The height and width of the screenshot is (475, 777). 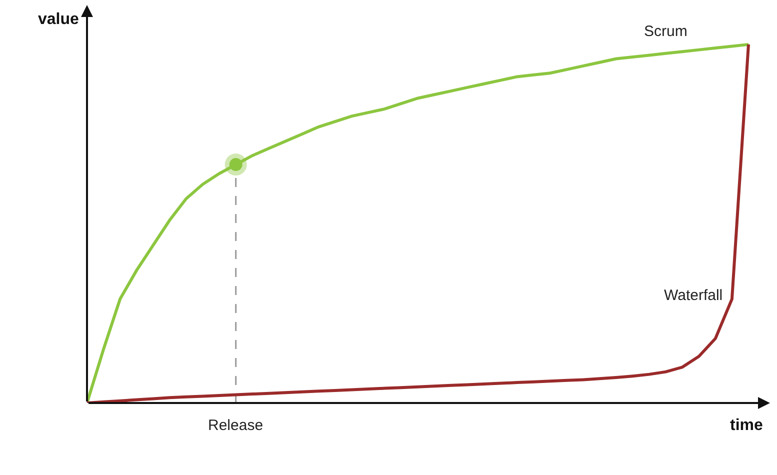 I want to click on series-label: Scrum, so click(x=666, y=31).